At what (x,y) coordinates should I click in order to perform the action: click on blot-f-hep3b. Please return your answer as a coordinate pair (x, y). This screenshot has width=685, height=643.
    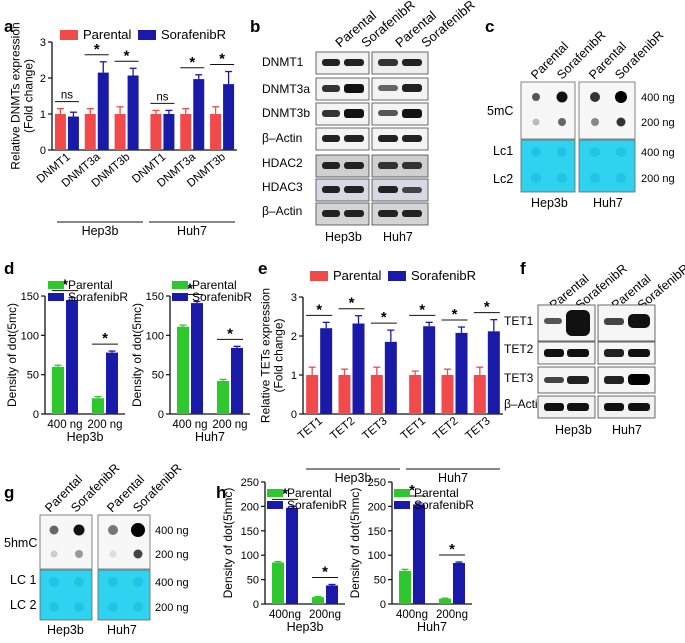
    Looking at the image, I should click on (566, 361).